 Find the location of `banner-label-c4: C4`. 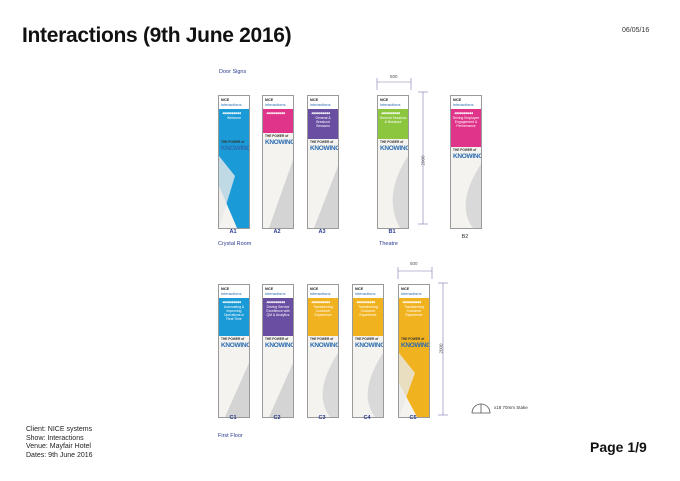

banner-label-c4: C4 is located at coordinates (367, 418).